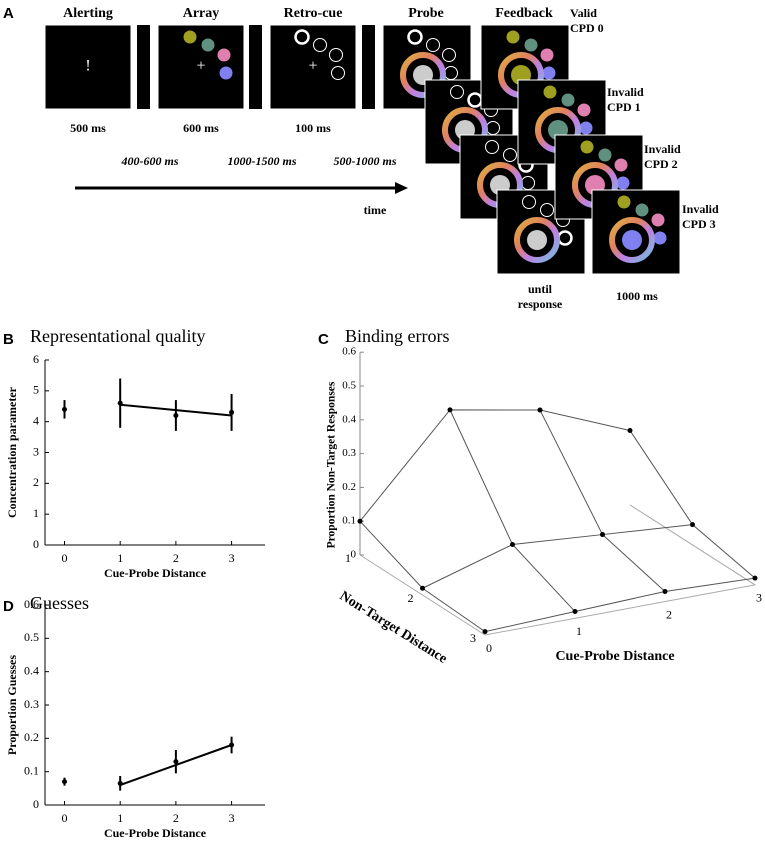 This screenshot has width=765, height=843. I want to click on label: C, so click(323, 339).